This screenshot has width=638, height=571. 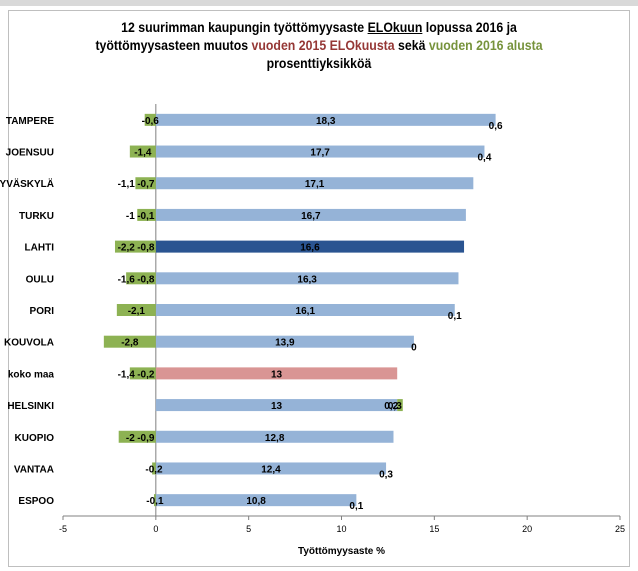 I want to click on category-label: OULU, so click(x=40, y=279).